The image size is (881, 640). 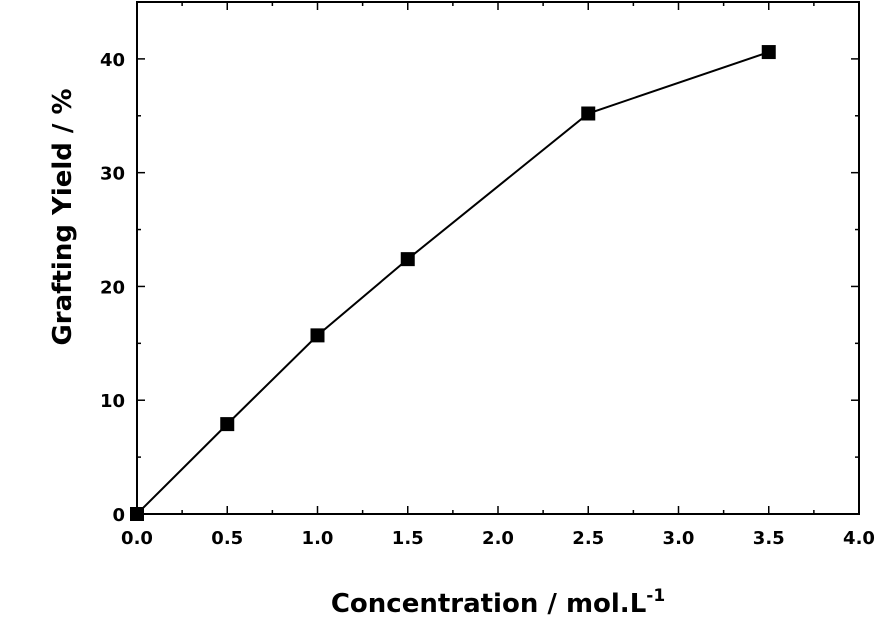 I want to click on x-tick-label: 0.5, so click(x=227, y=538).